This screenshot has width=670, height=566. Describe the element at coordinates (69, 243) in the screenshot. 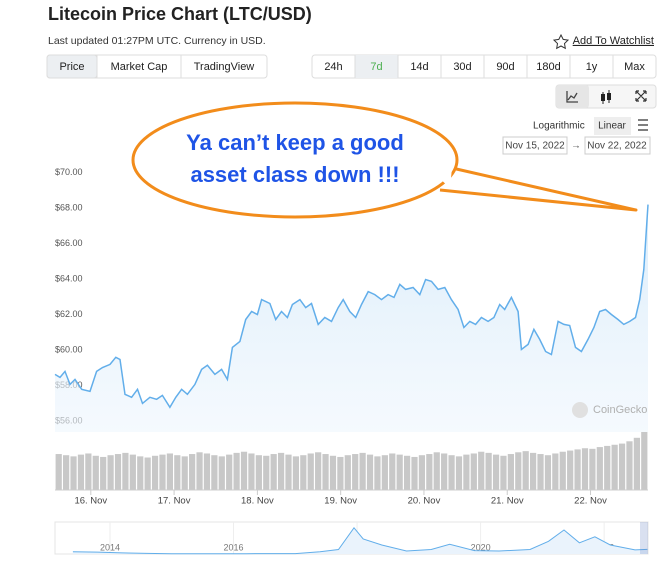

I see `y-tick-label: $66.00` at that location.